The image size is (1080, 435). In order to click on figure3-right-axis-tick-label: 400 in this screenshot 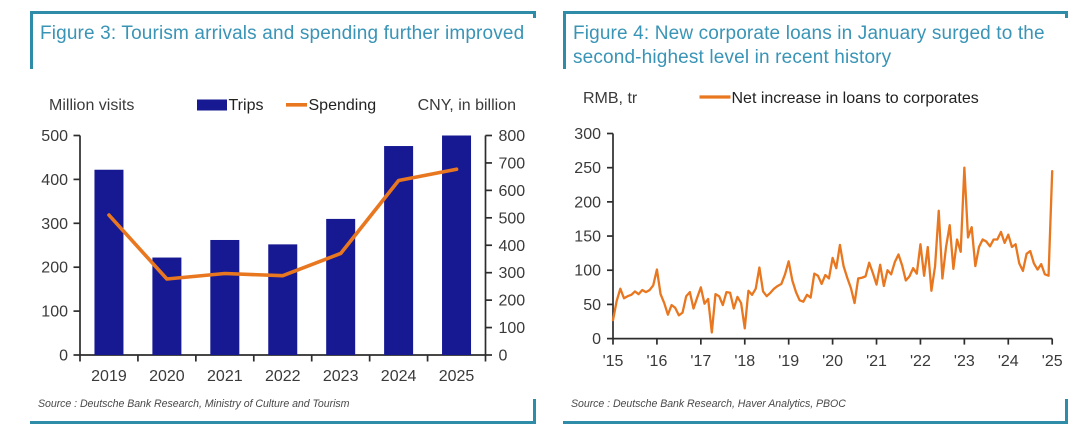, I will do `click(512, 246)`.